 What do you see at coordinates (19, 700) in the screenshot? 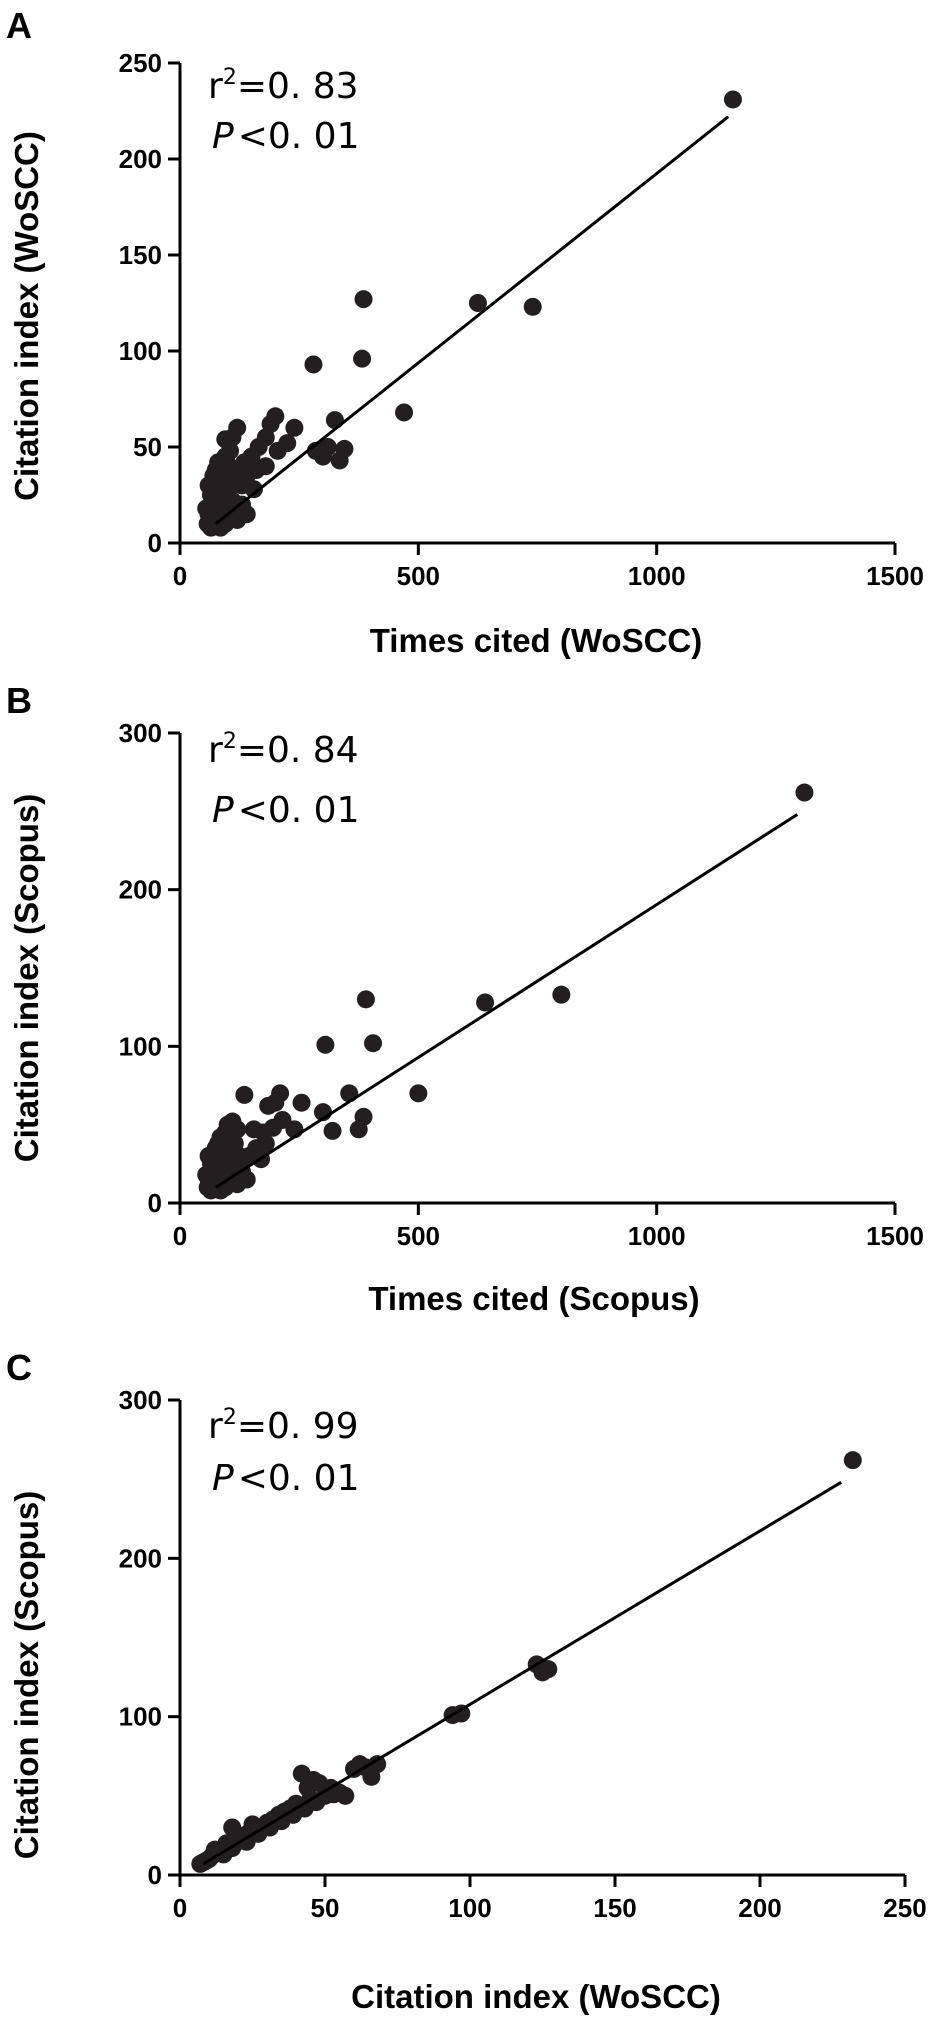
I see `panel-label-b: B` at bounding box center [19, 700].